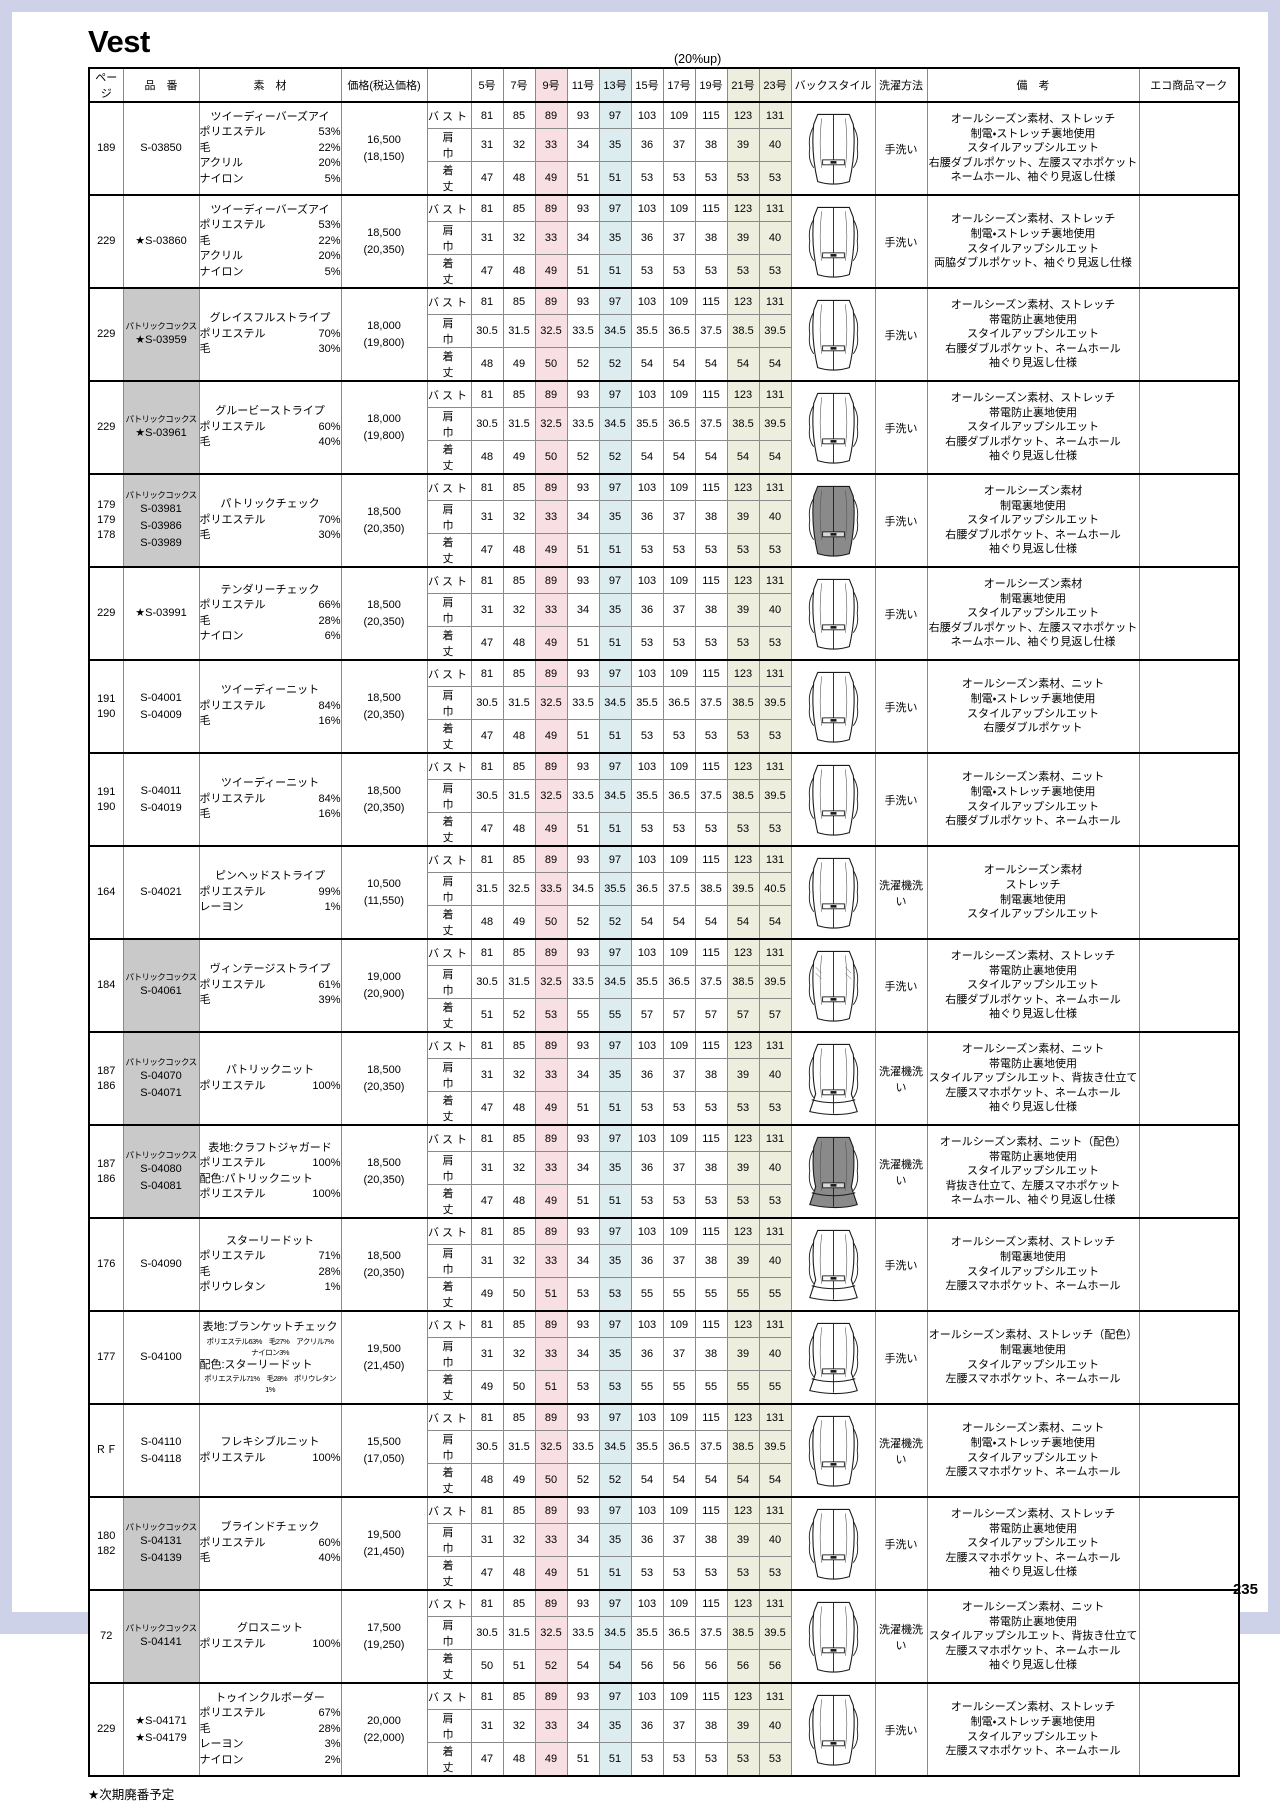  What do you see at coordinates (551, 364) in the screenshot?
I see `cell-measurement: 50` at bounding box center [551, 364].